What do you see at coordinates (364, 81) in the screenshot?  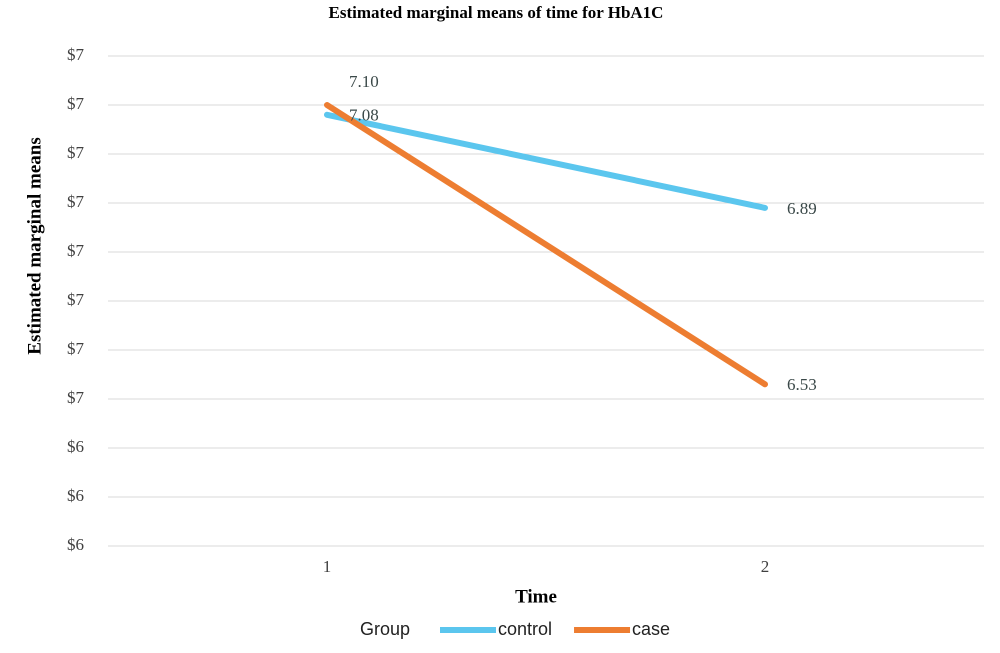 I see `data-label: 7.10` at bounding box center [364, 81].